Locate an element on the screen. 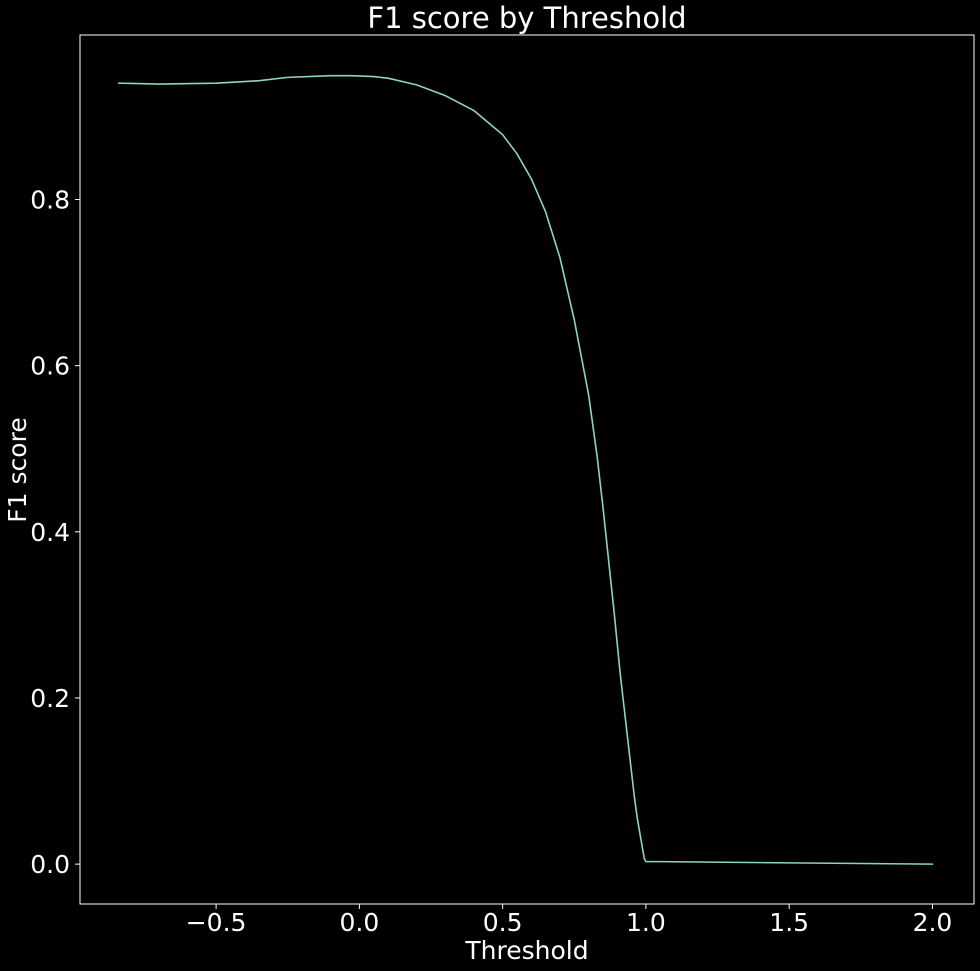  y-tick-label: 0.8 is located at coordinates (50, 199).